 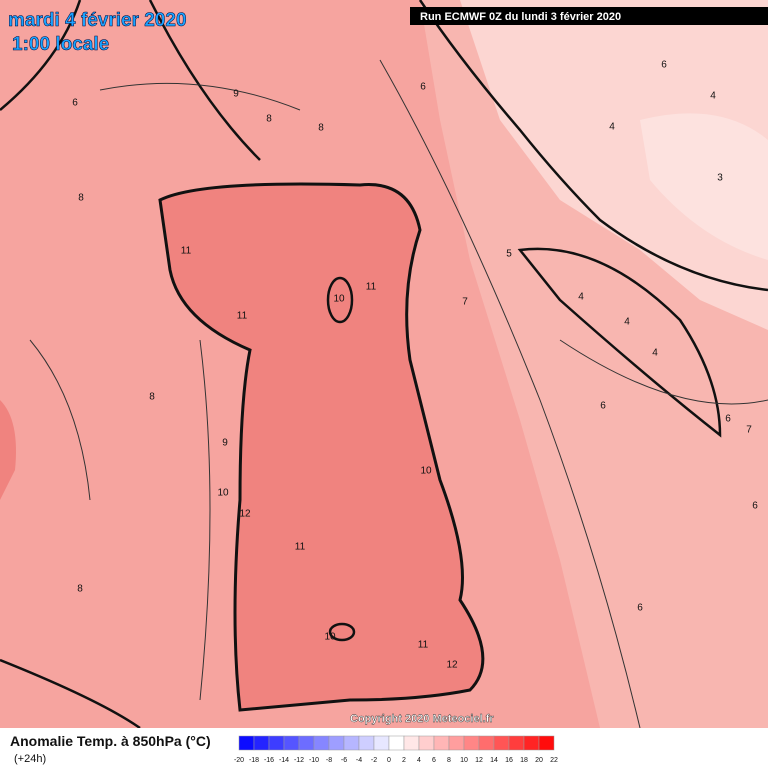 What do you see at coordinates (509, 760) in the screenshot?
I see `scale-label: 16` at bounding box center [509, 760].